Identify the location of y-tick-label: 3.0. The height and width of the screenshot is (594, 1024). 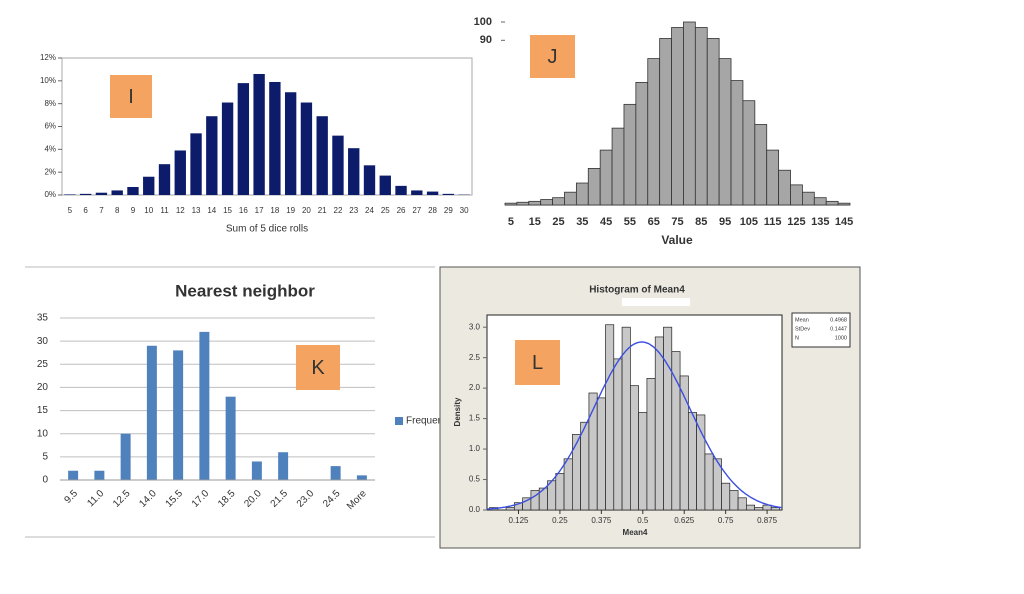
(475, 326).